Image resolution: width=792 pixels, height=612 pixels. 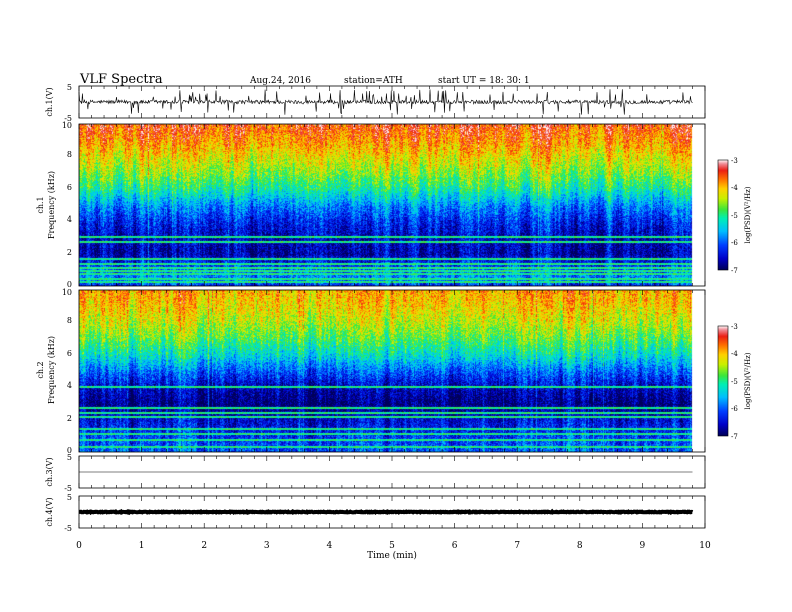 I want to click on ch2-spec-ytick: 8, so click(x=69, y=320).